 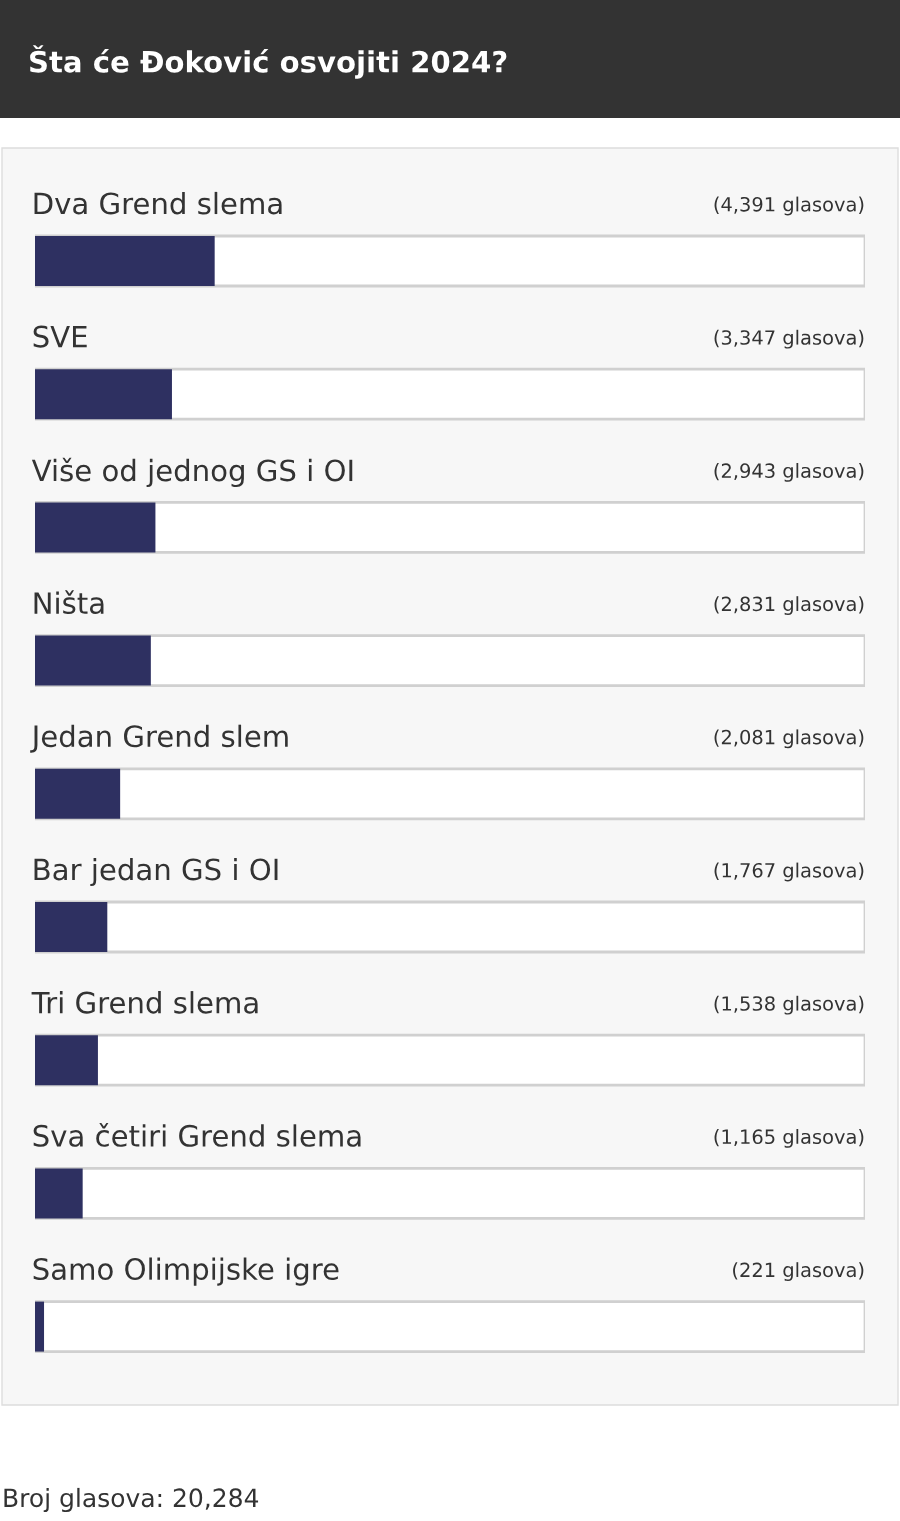 What do you see at coordinates (156, 872) in the screenshot?
I see `y-tick-label: Bar jedan GS i OI` at bounding box center [156, 872].